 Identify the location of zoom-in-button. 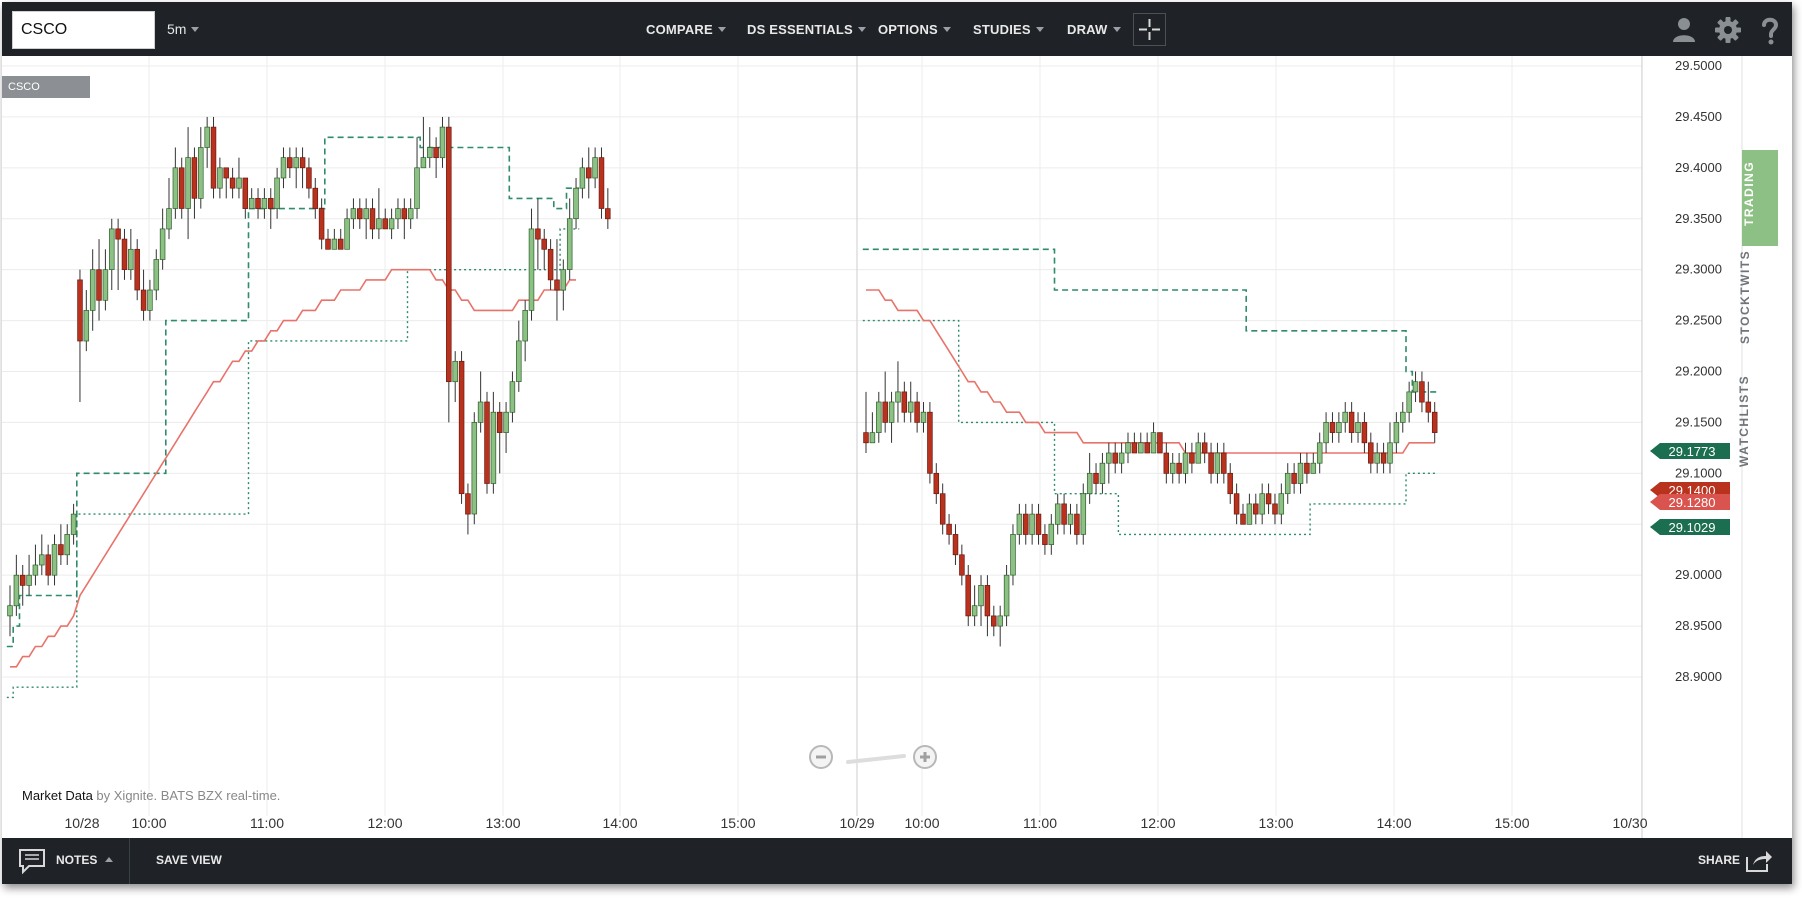
(925, 759).